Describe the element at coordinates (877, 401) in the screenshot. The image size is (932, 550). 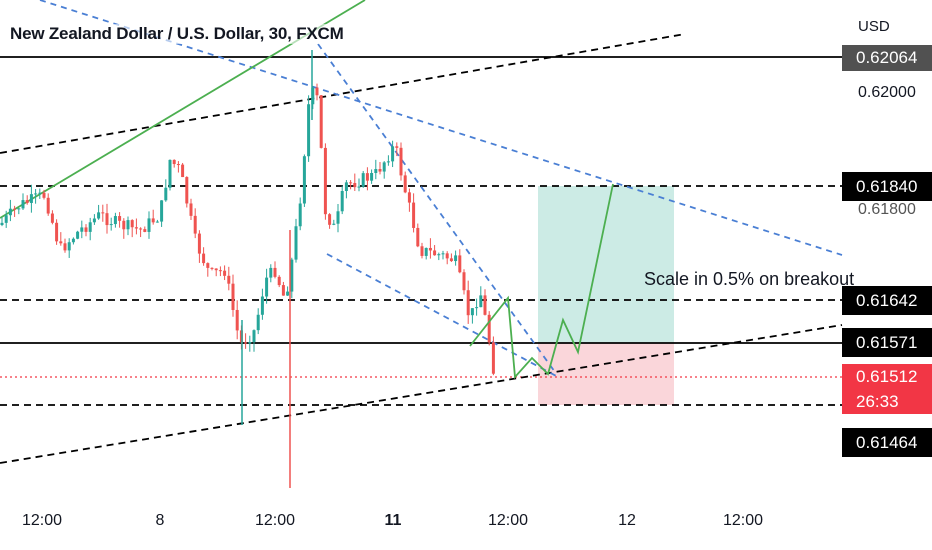
I see `countdown-timer: 26:33` at that location.